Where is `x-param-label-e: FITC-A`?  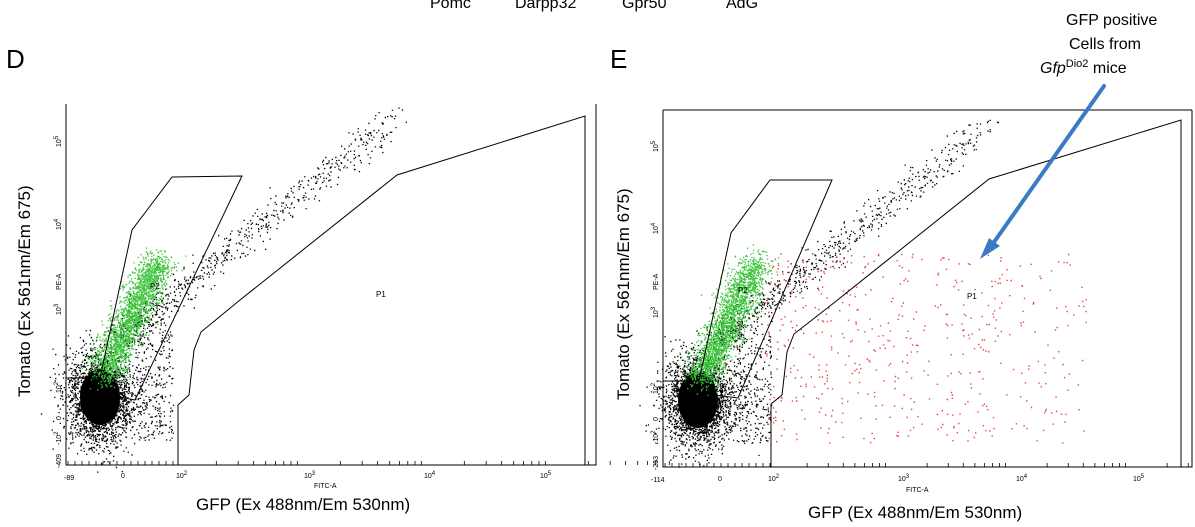 x-param-label-e: FITC-A is located at coordinates (917, 490).